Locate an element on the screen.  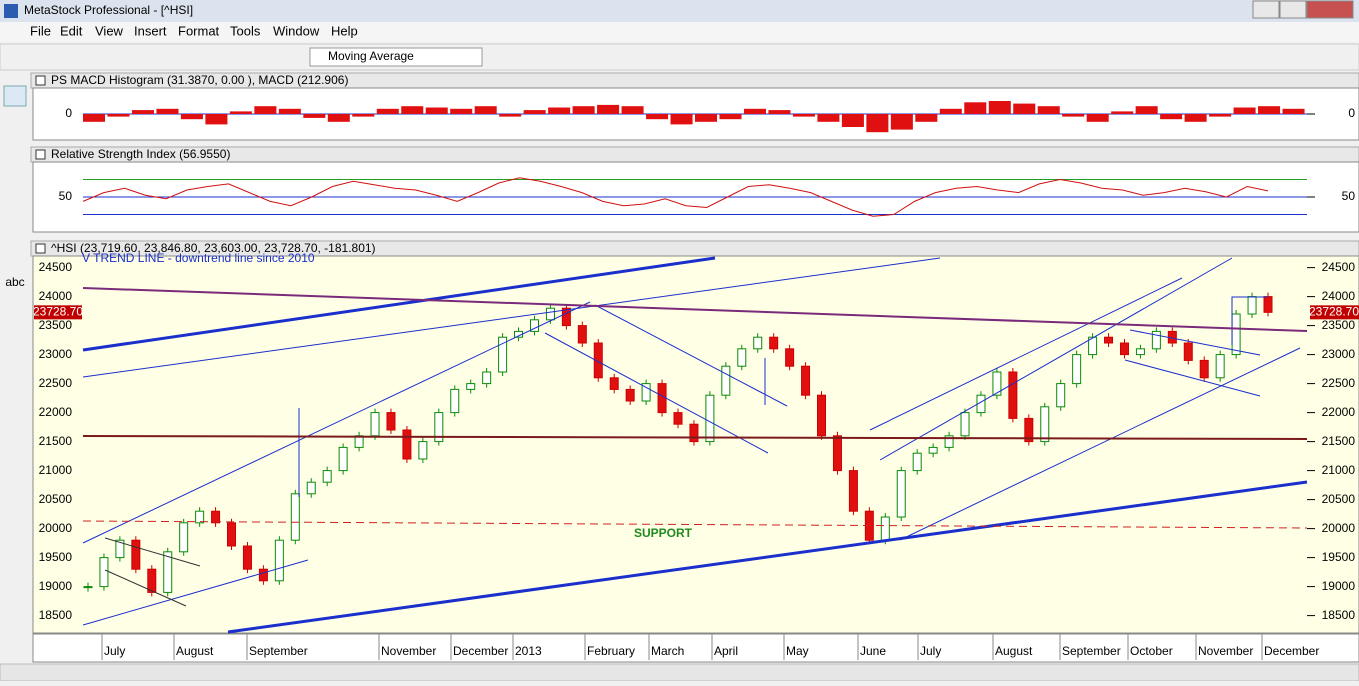
x-tick-label: 2013 is located at coordinates (528, 651).